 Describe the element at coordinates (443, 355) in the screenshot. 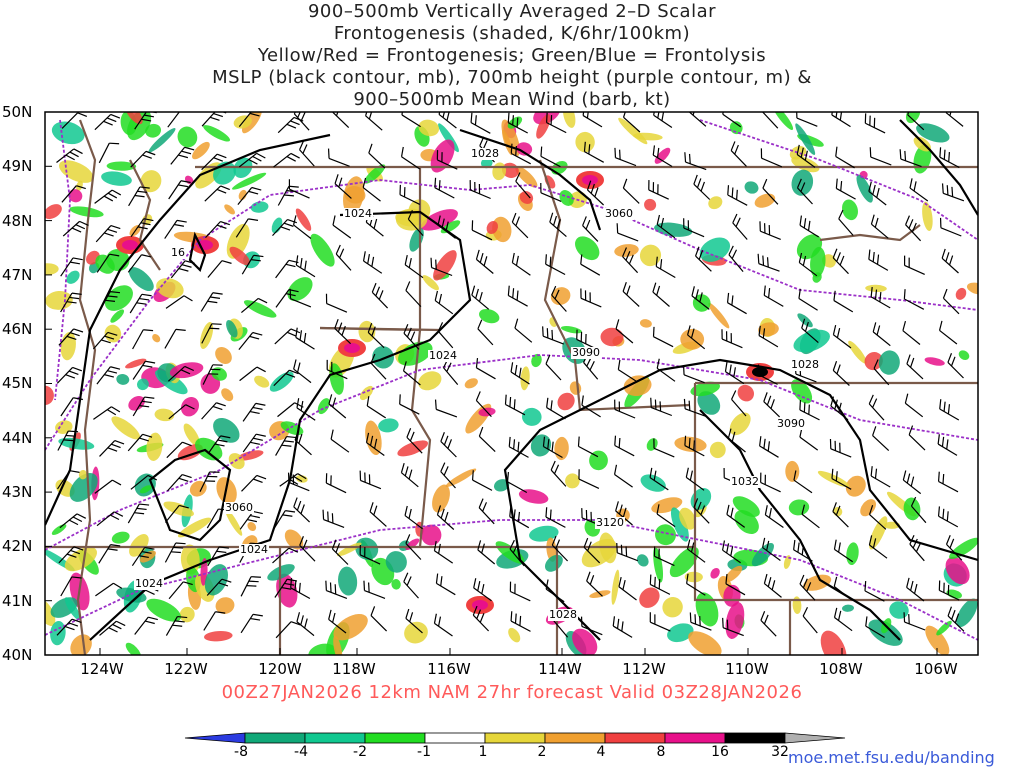

I see `mslp-label: 1024` at that location.